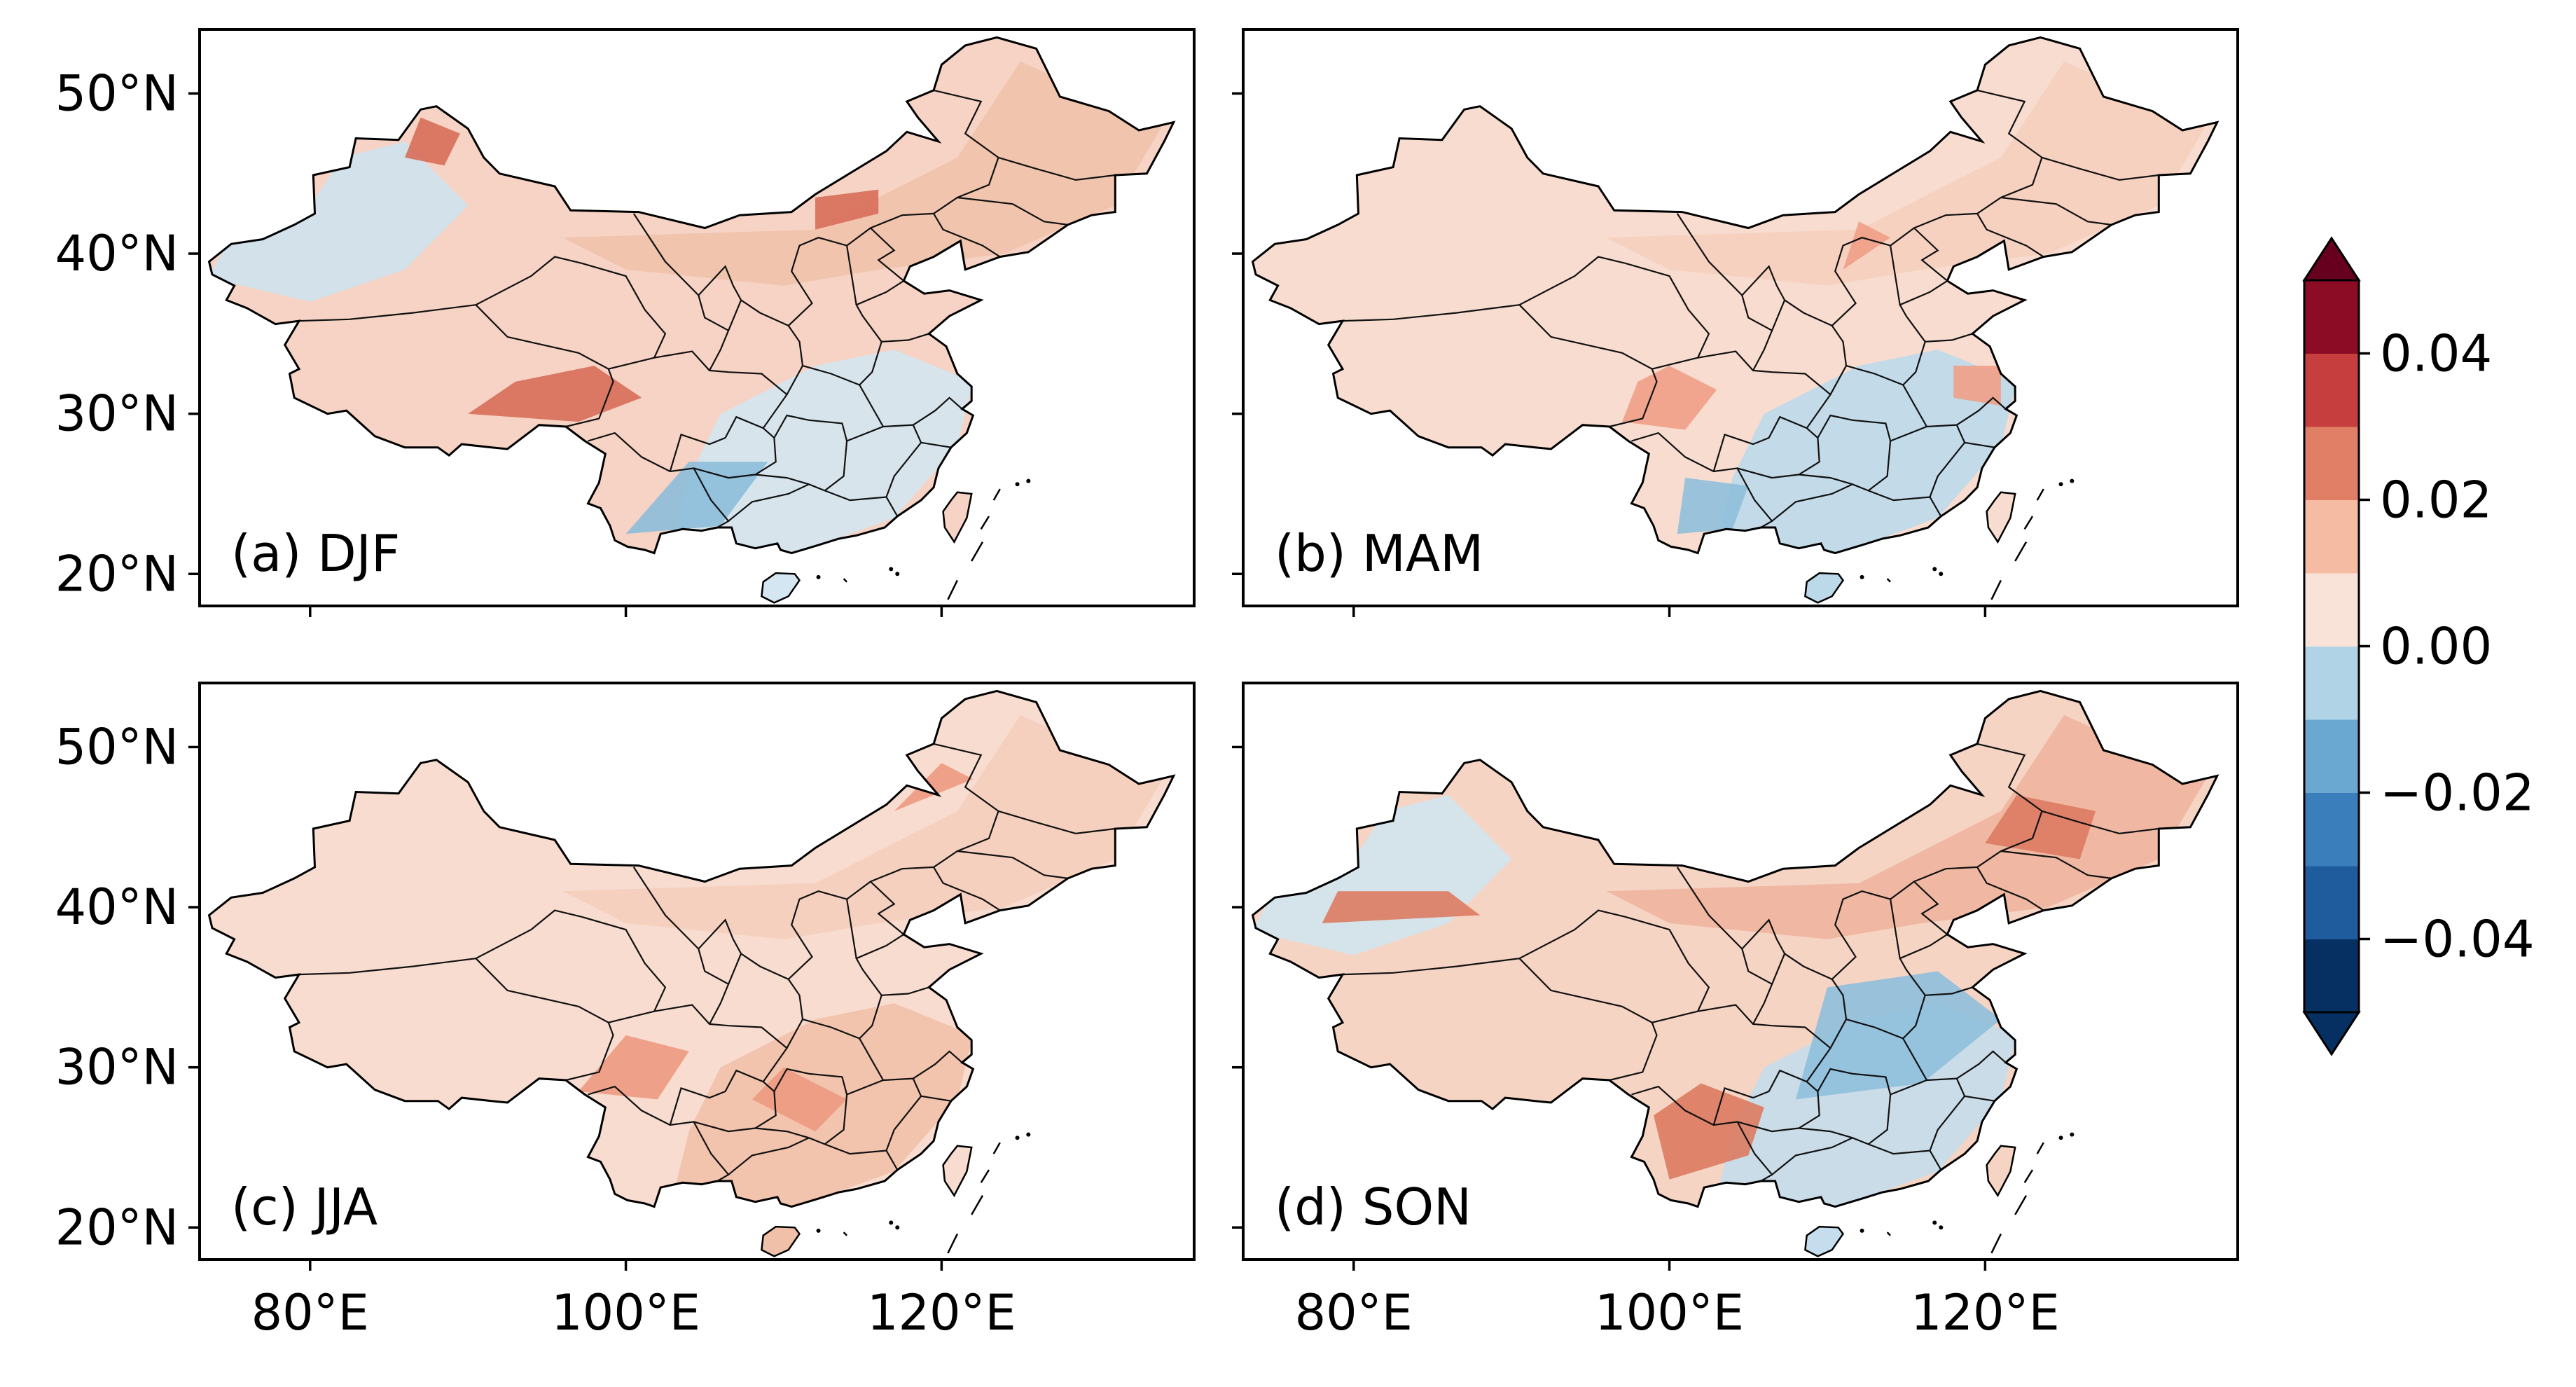 The width and height of the screenshot is (2576, 1387). What do you see at coordinates (315, 553) in the screenshot?
I see `panel-label: (a) DJF` at bounding box center [315, 553].